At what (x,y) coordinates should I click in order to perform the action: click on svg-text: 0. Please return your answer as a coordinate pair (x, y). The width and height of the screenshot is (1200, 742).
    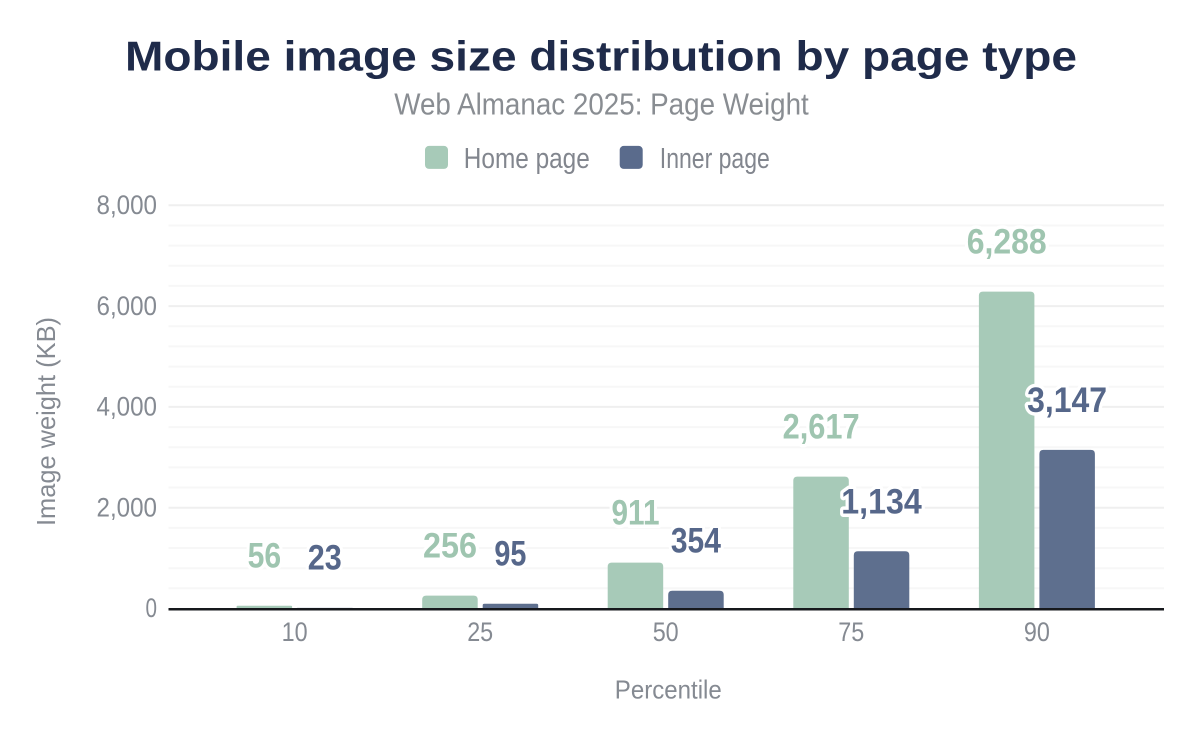
    Looking at the image, I should click on (152, 608).